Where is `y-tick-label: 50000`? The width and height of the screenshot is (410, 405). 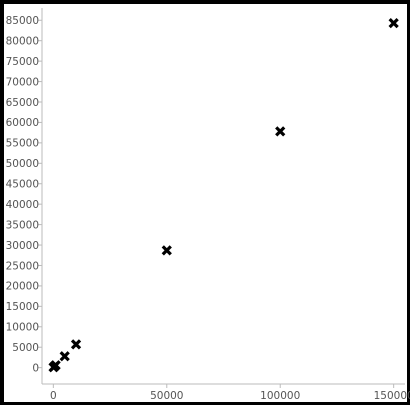
y-tick-label: 50000 is located at coordinates (22, 164).